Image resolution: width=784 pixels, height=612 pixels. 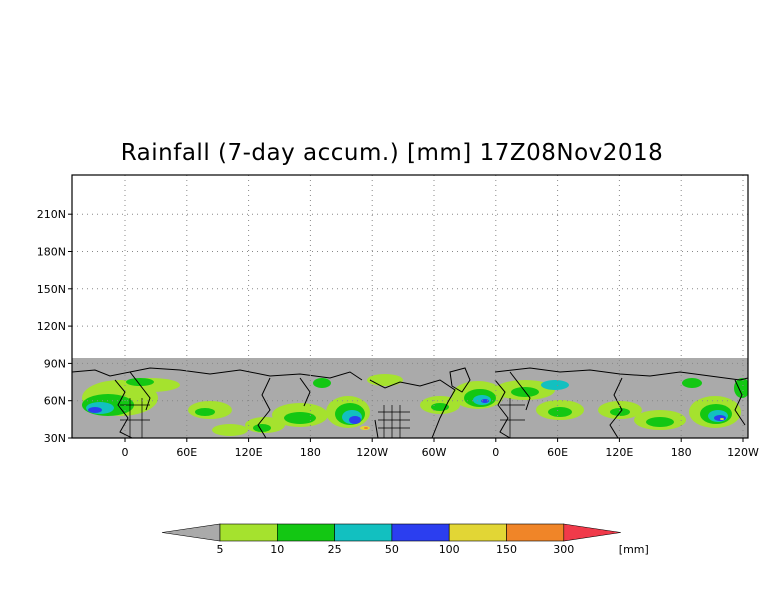 What do you see at coordinates (51, 214) in the screenshot?
I see `y-tick-label: 210N` at bounding box center [51, 214].